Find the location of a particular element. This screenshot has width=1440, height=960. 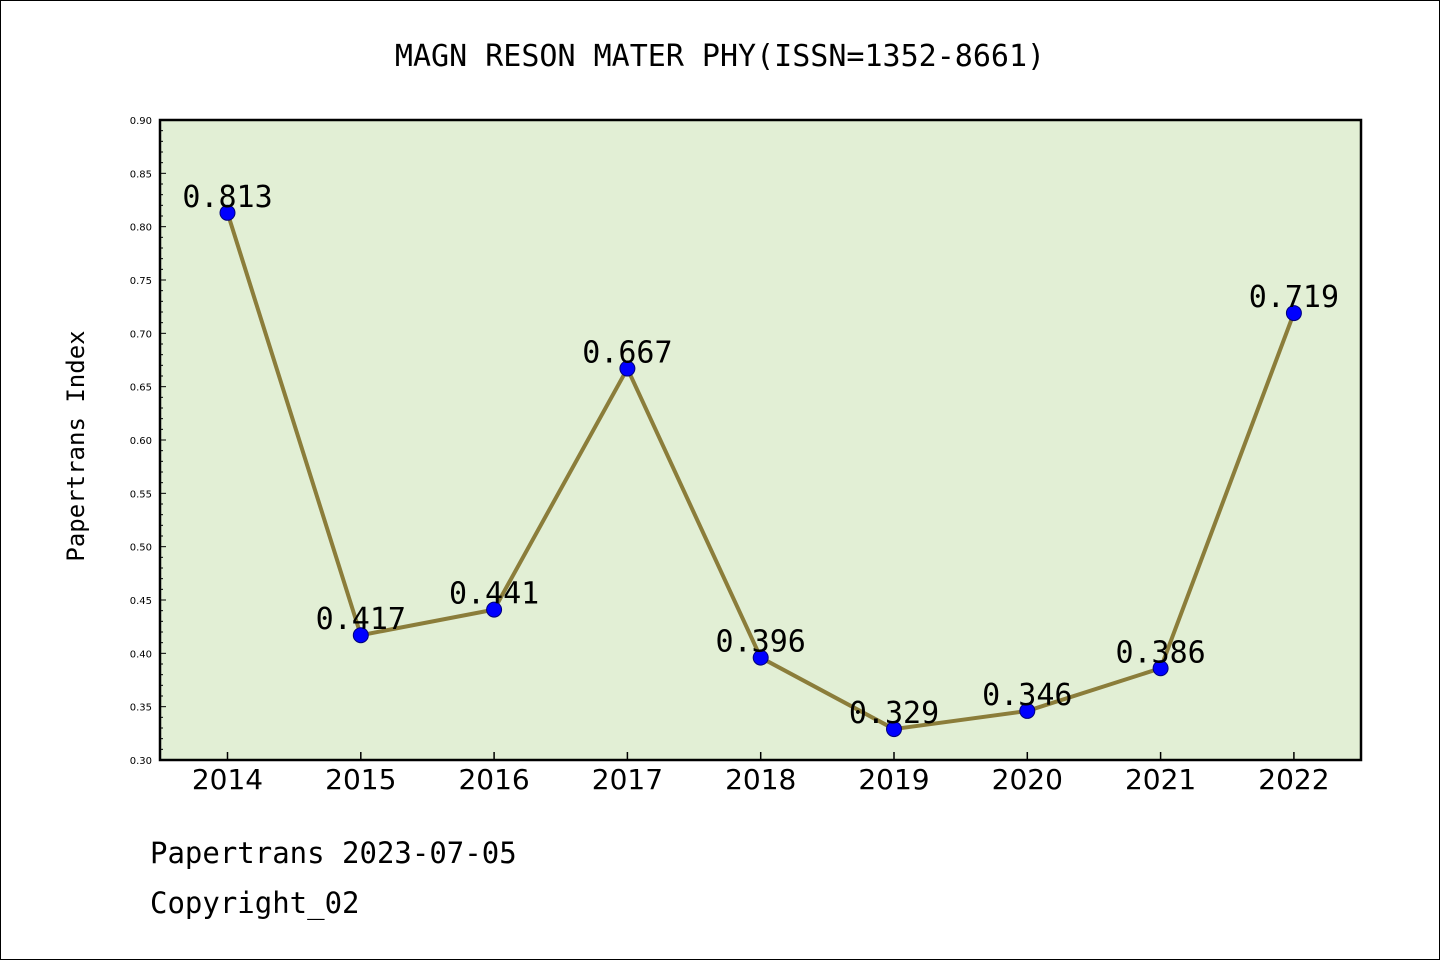

data-label: 0.667 is located at coordinates (627, 353).